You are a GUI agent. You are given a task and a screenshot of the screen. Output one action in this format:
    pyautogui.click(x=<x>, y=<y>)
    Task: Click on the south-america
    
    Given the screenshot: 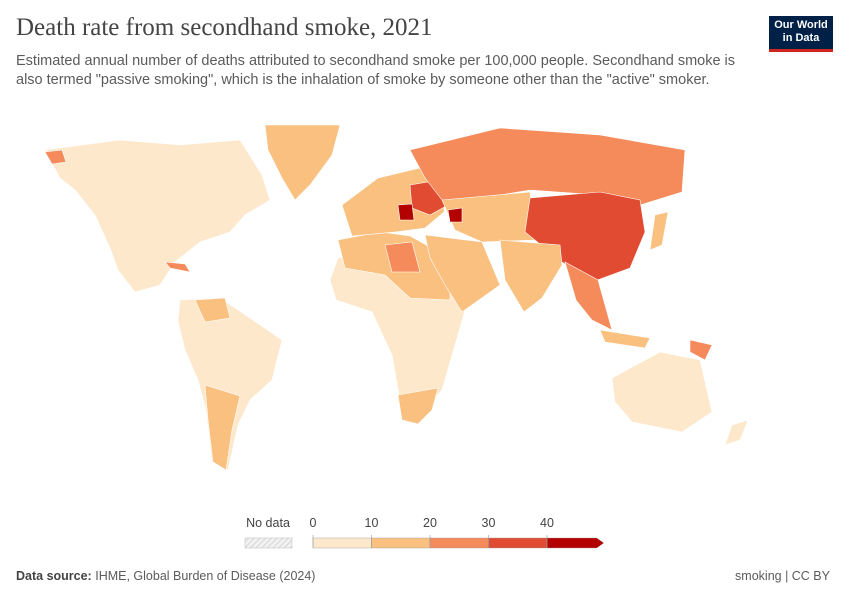 What is the action you would take?
    pyautogui.click(x=230, y=384)
    